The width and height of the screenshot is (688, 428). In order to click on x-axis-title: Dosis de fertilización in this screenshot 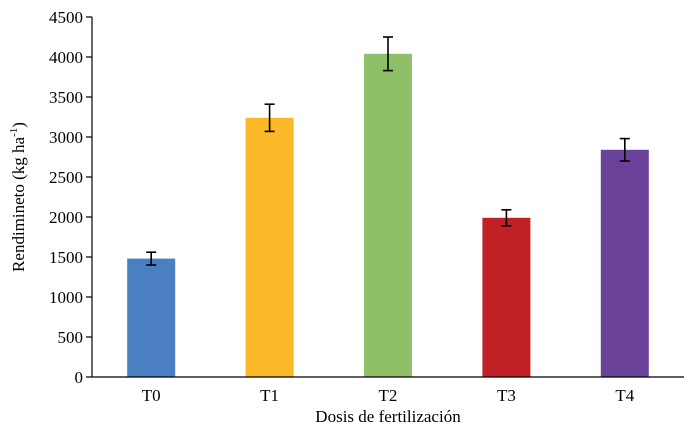, I will do `click(388, 416)`.